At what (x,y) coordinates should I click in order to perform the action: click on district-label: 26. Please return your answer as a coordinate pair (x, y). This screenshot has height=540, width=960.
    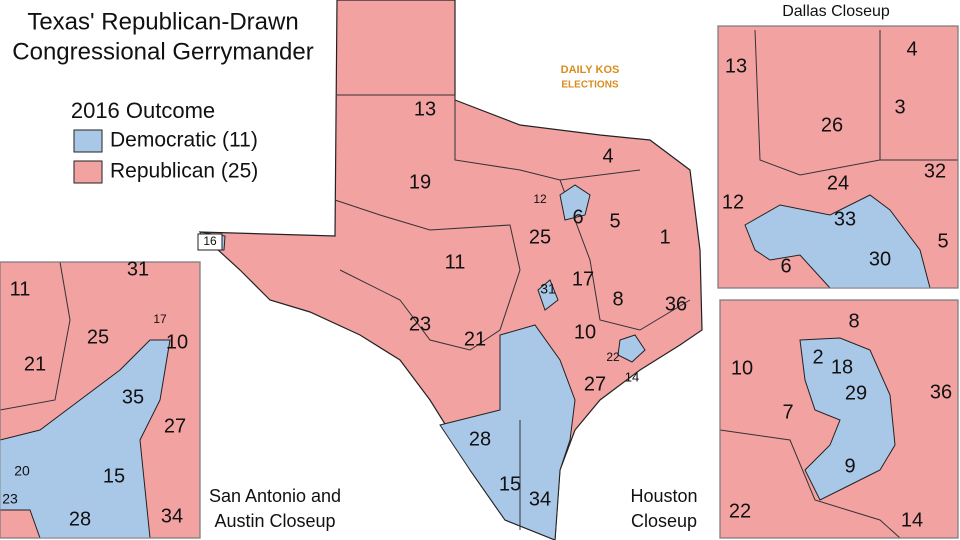
    Looking at the image, I should click on (832, 125).